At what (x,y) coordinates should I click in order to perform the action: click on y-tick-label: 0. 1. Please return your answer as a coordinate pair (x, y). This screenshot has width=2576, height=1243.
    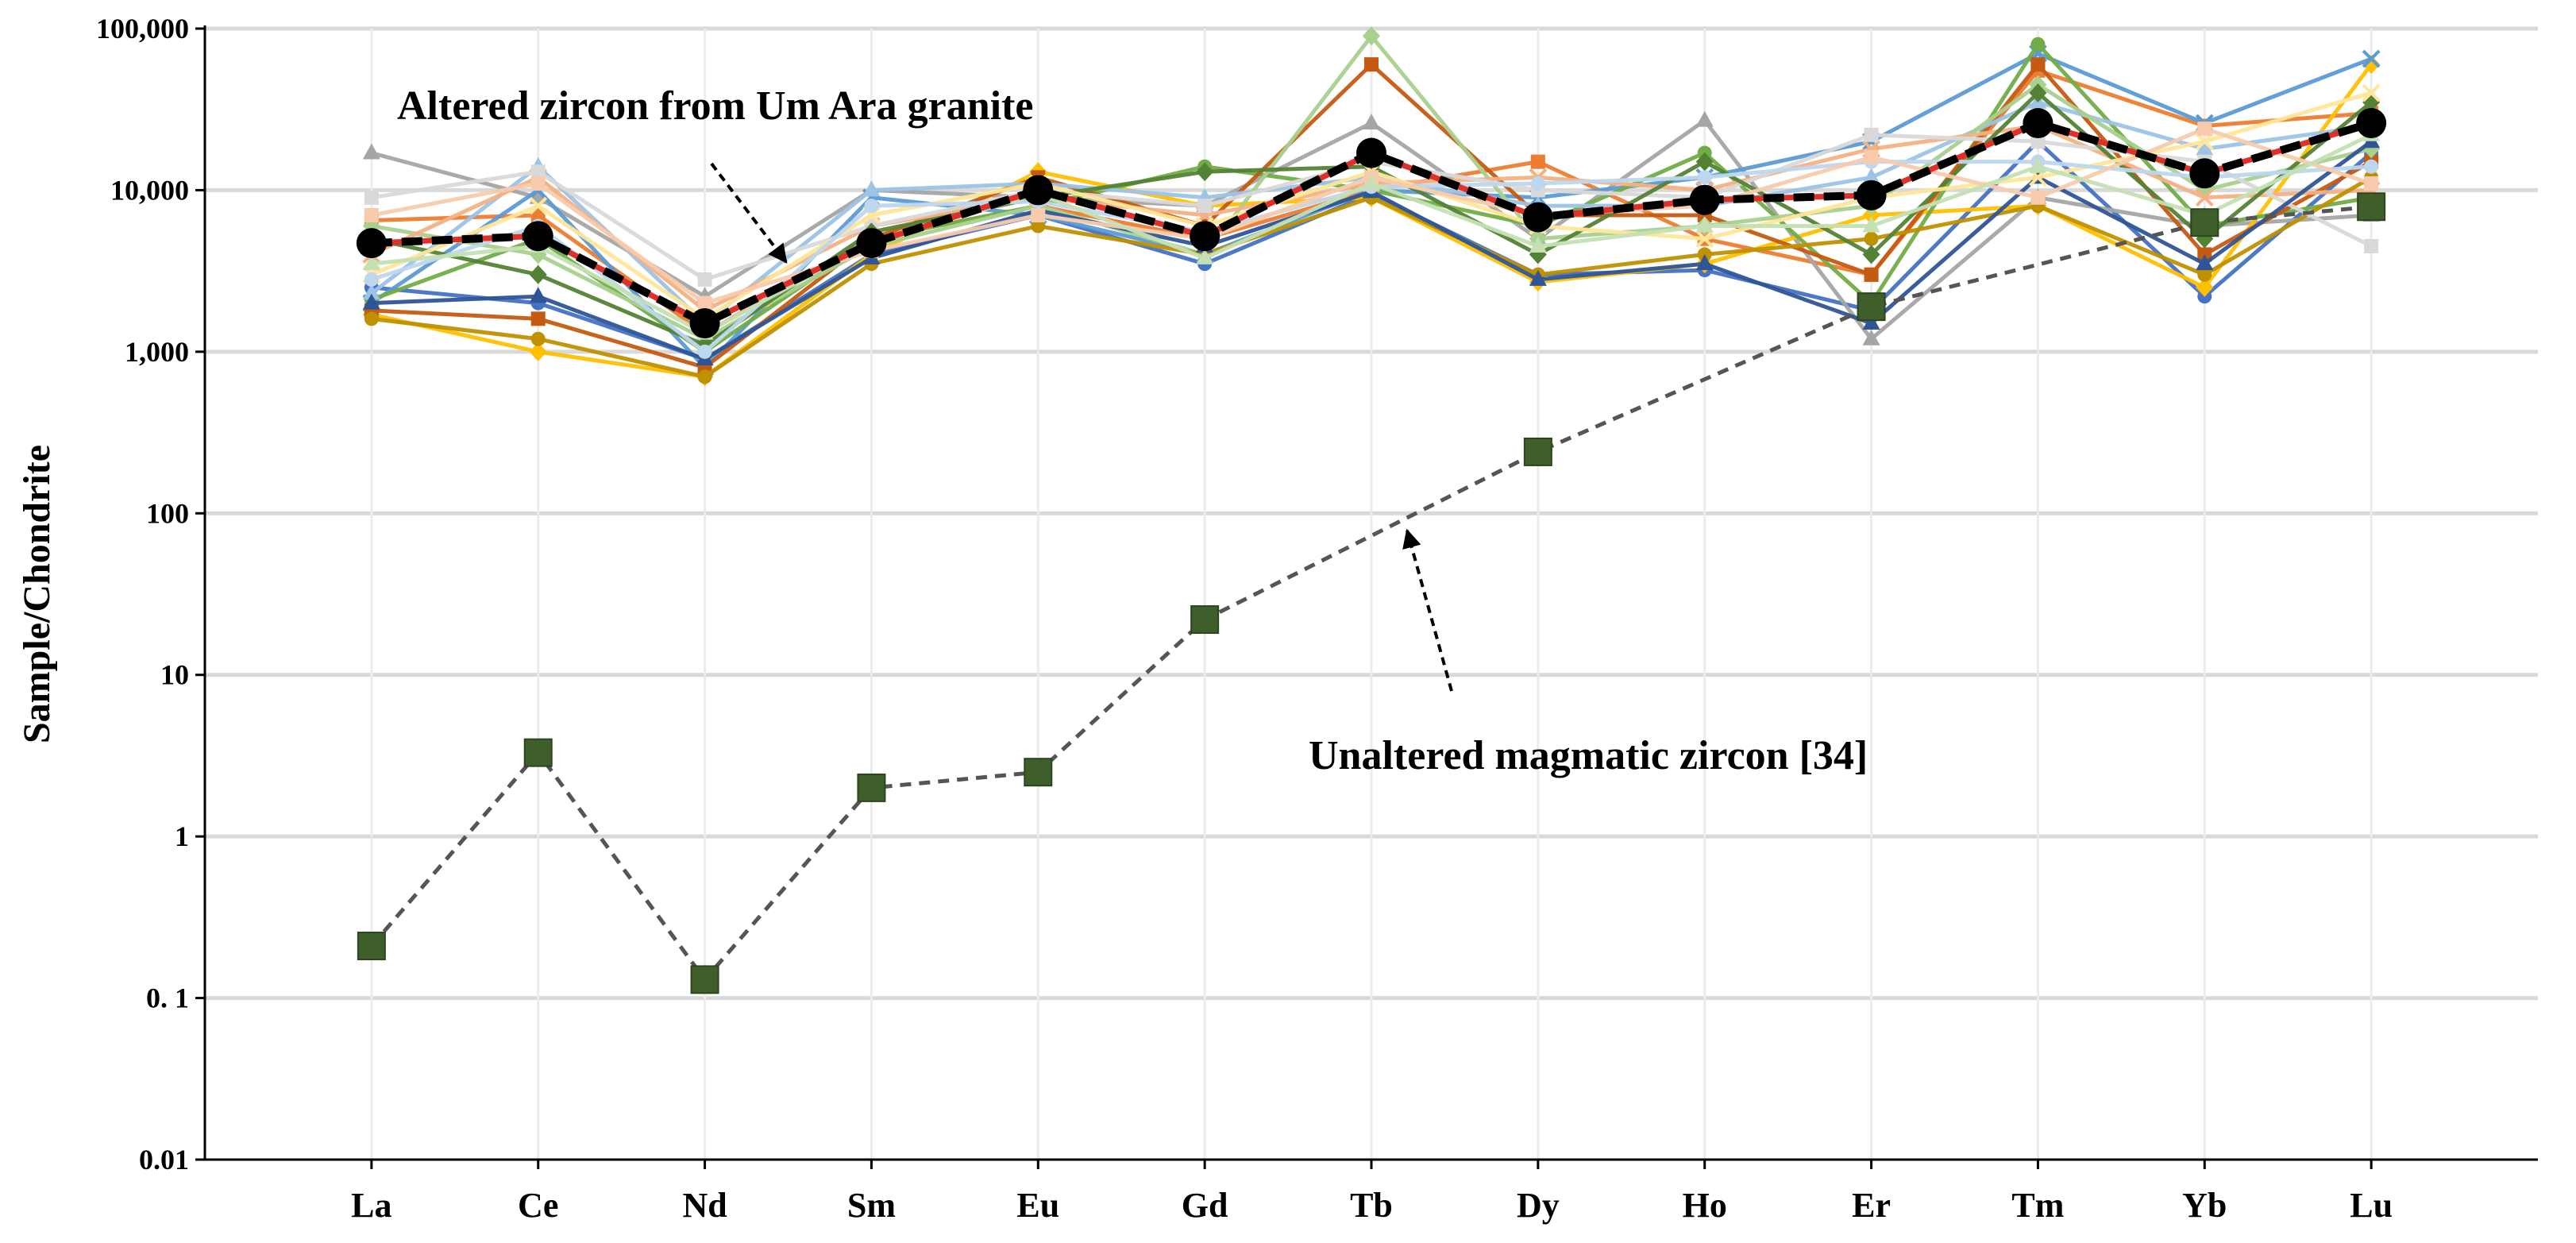
    Looking at the image, I should click on (167, 998).